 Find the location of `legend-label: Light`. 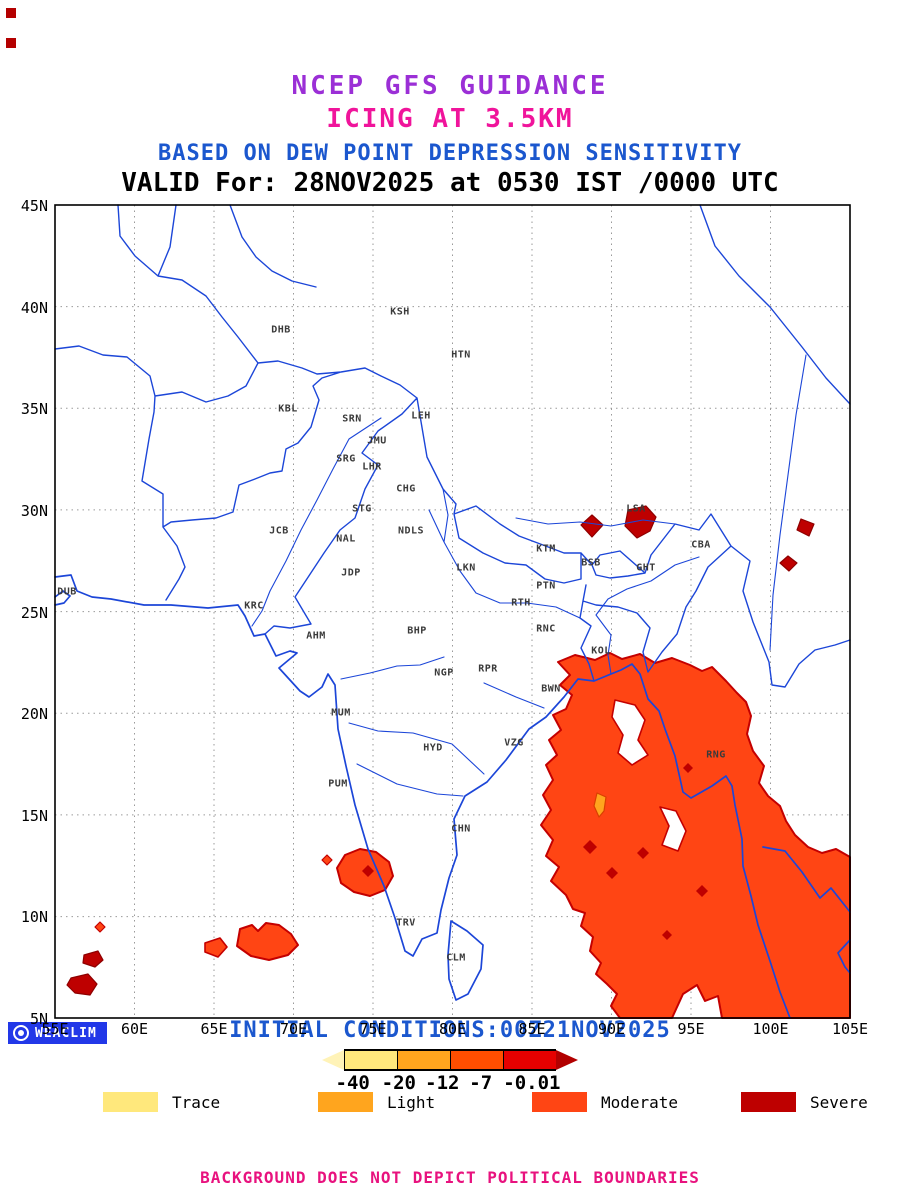

legend-label: Light is located at coordinates (411, 1102).